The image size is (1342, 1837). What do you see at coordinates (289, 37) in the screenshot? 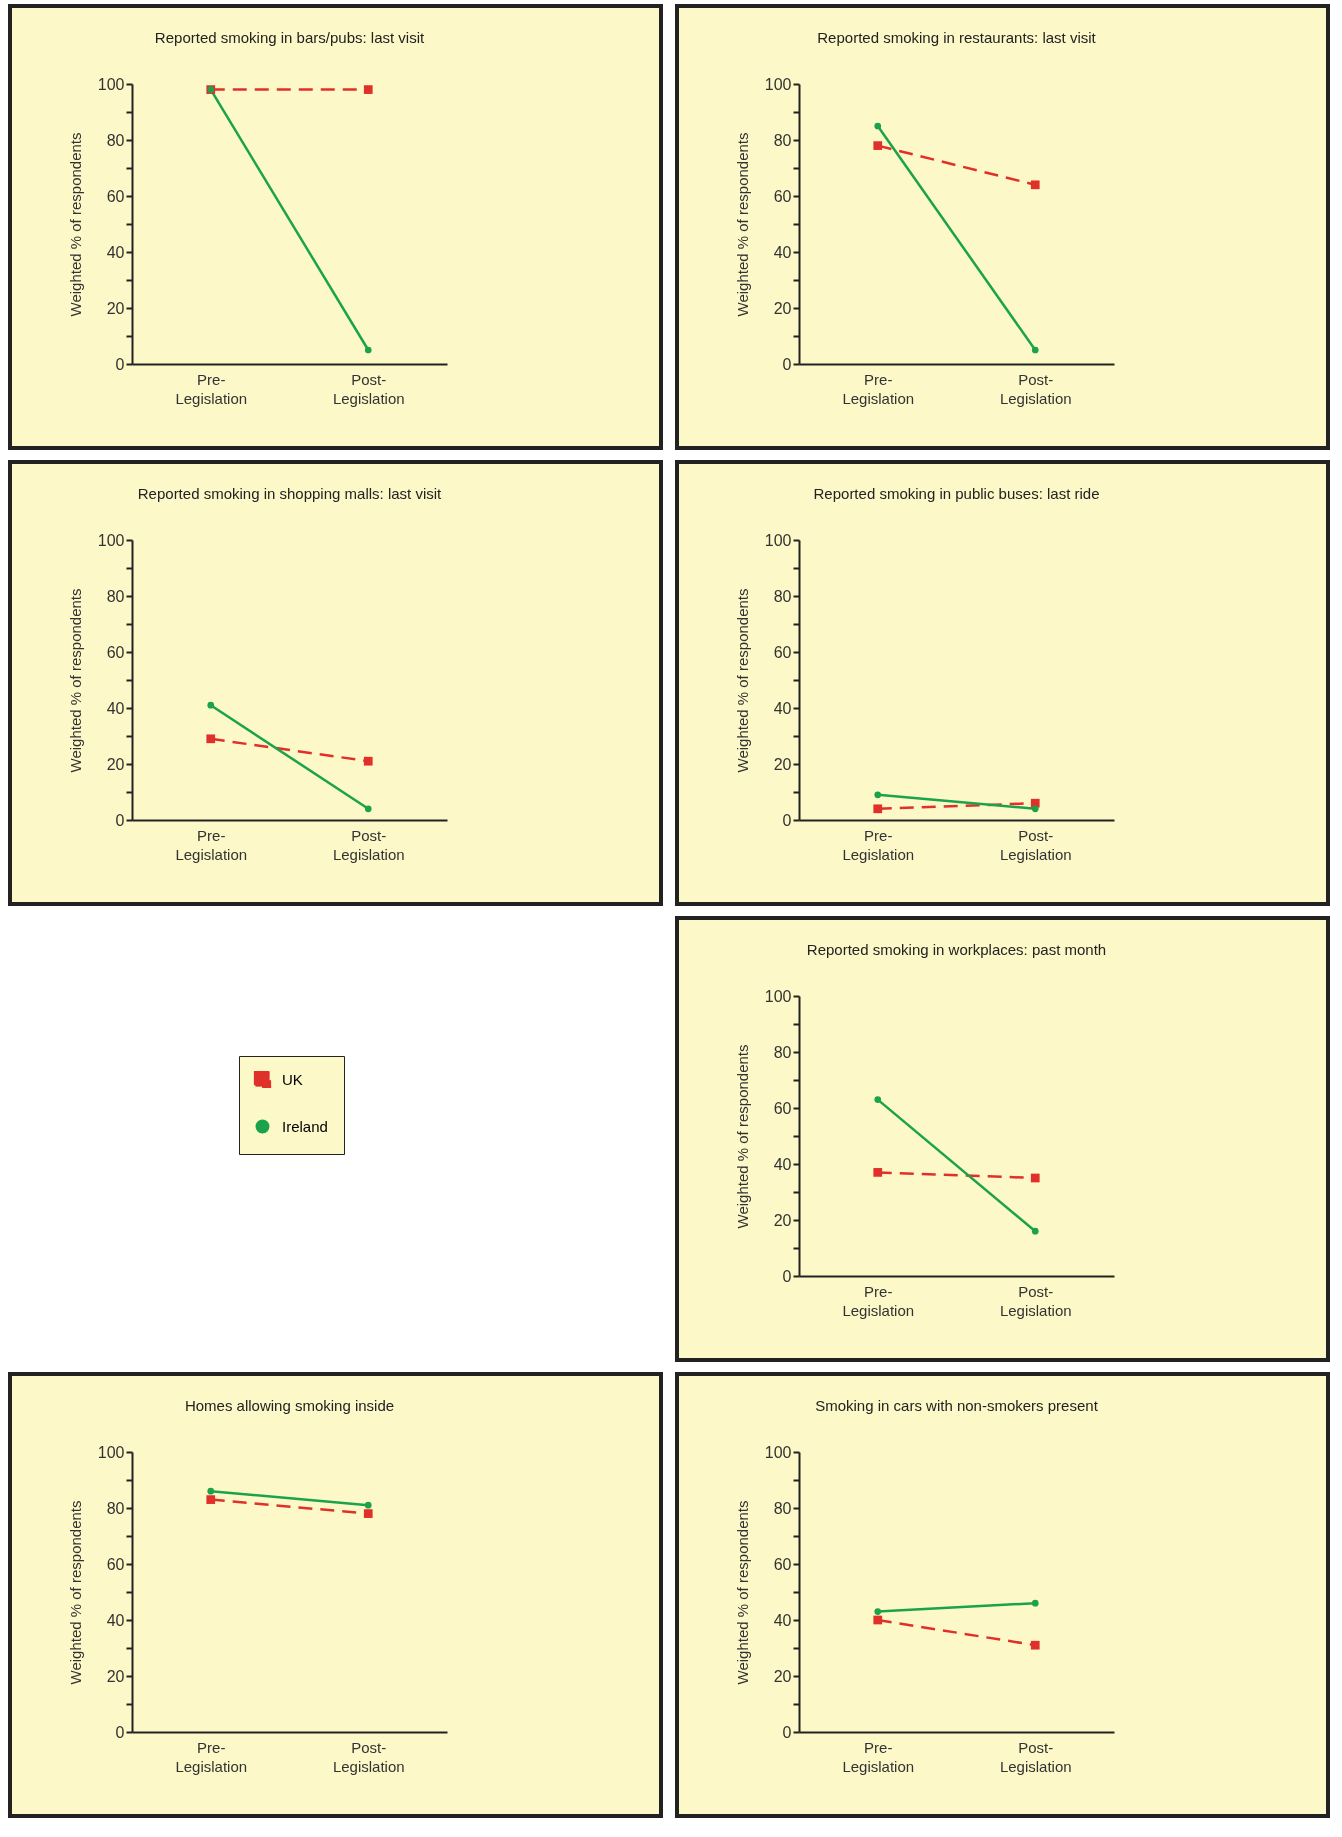
I see `chart-title: Reported smoking in bars/pubs: last visit` at bounding box center [289, 37].